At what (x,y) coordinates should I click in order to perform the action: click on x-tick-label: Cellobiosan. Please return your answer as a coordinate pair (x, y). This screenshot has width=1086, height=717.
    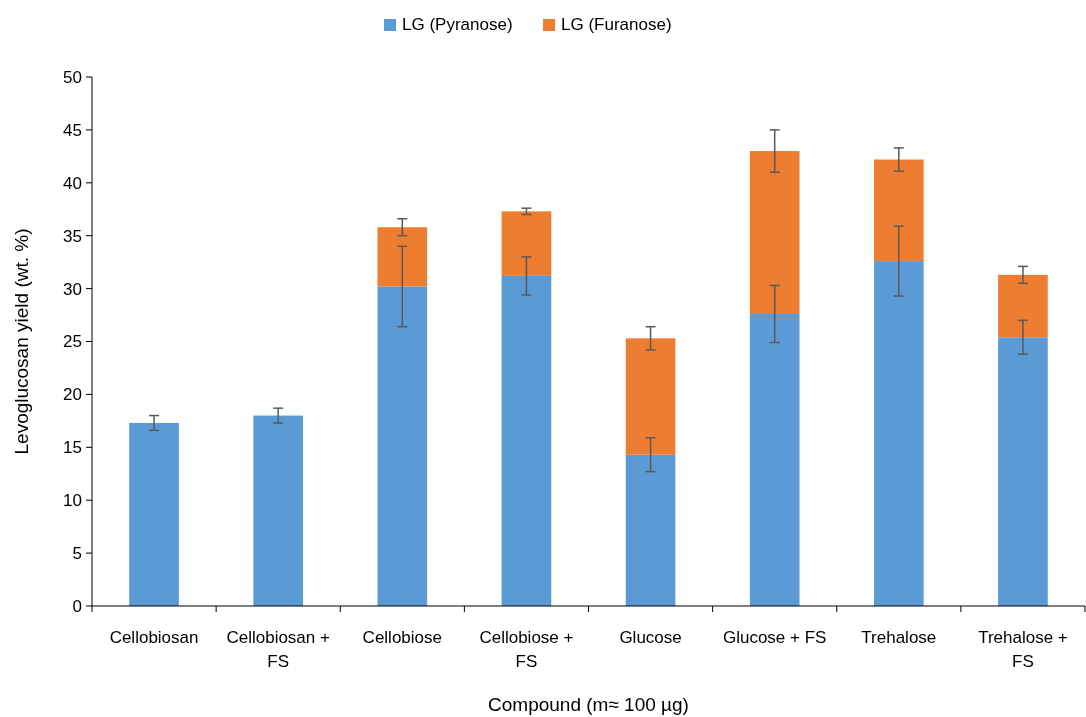
    Looking at the image, I should click on (154, 637).